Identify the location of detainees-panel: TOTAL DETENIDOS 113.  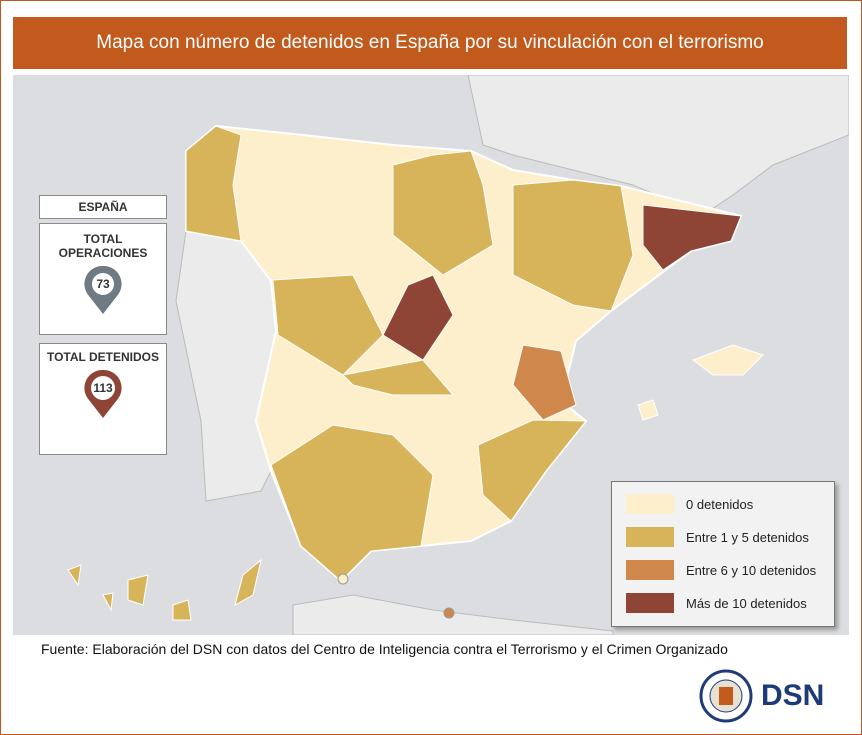
(103, 399).